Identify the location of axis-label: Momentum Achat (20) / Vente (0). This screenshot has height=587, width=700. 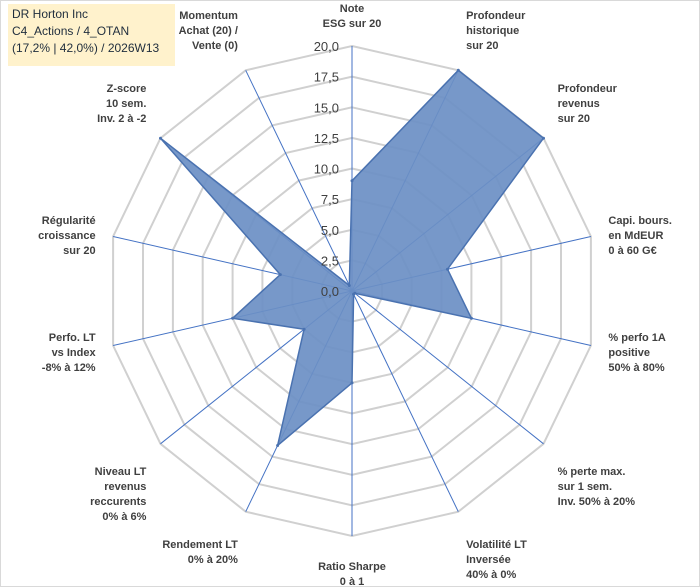
(209, 31).